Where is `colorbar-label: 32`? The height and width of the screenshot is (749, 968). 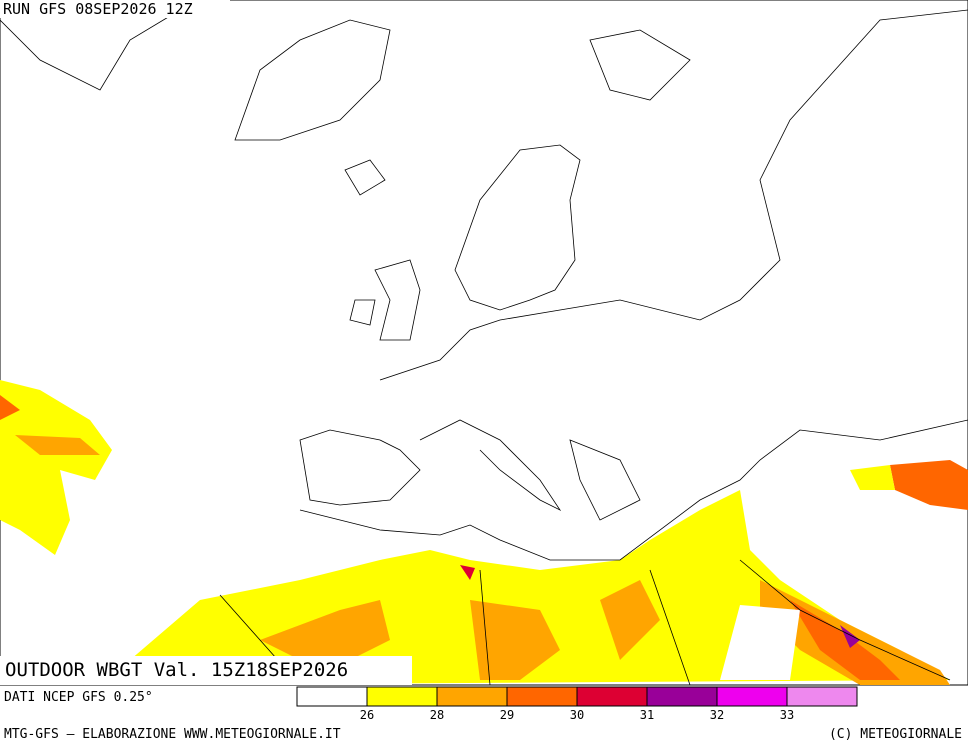
colorbar-label: 32 is located at coordinates (717, 715).